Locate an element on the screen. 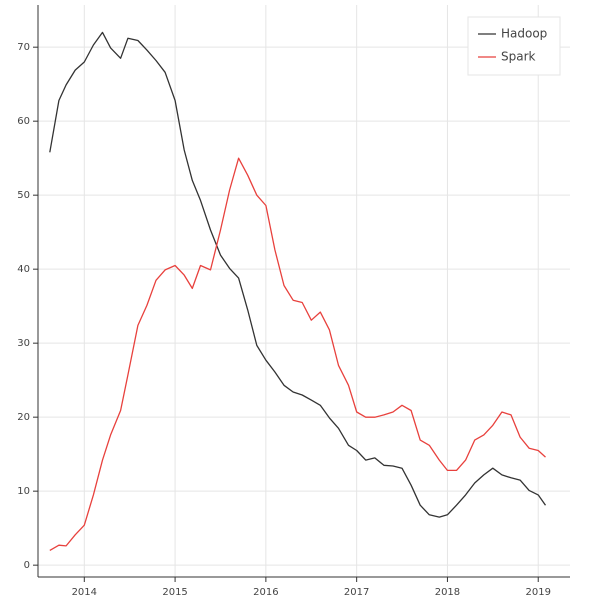  y-tick-label: 30 is located at coordinates (23, 343).